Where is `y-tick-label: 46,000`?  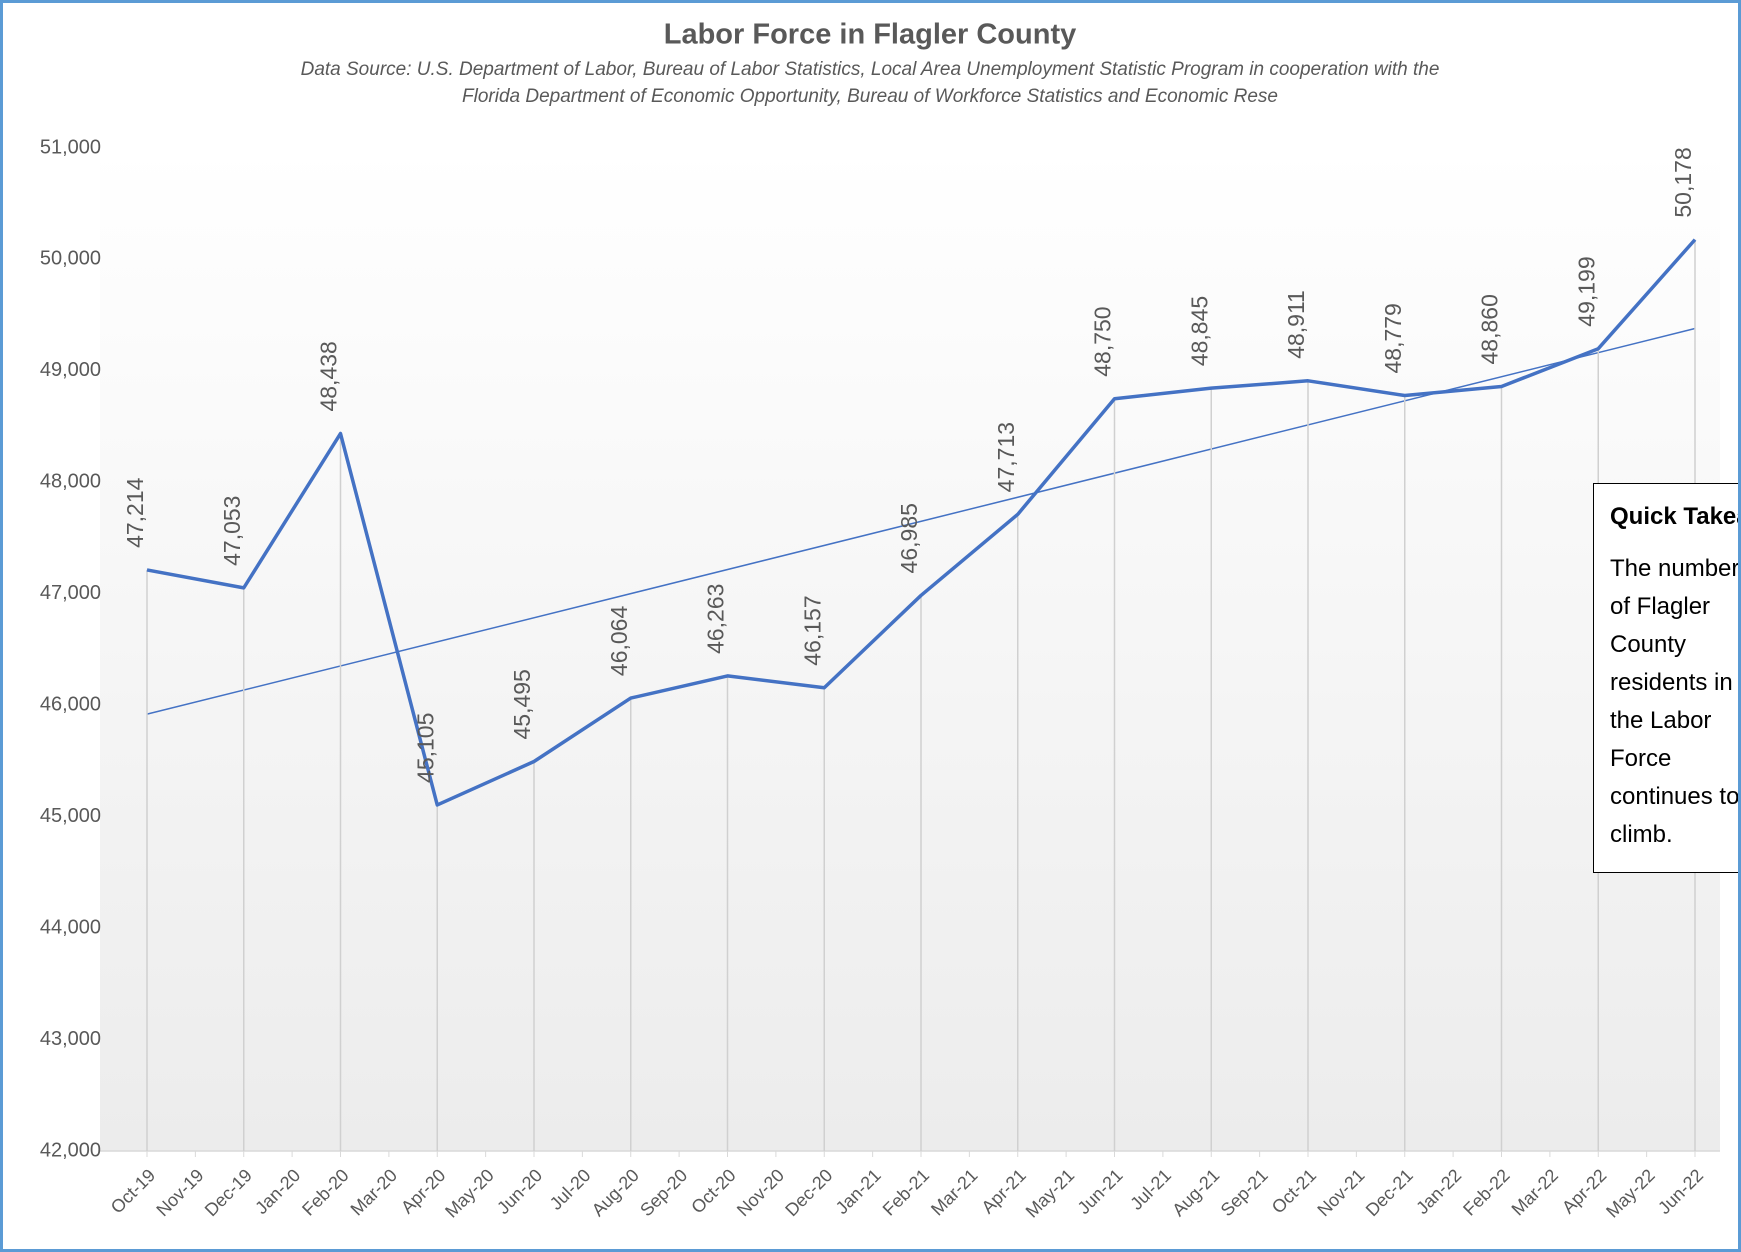 y-tick-label: 46,000 is located at coordinates (70, 705).